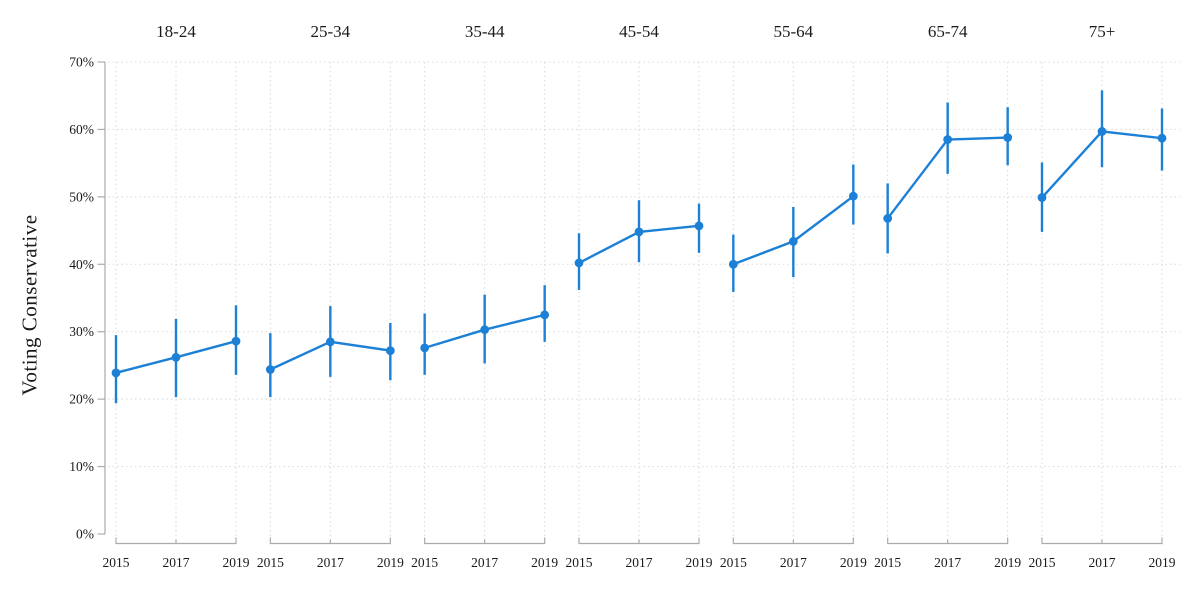 The height and width of the screenshot is (600, 1200). What do you see at coordinates (81, 129) in the screenshot?
I see `y-tick-label: 60%` at bounding box center [81, 129].